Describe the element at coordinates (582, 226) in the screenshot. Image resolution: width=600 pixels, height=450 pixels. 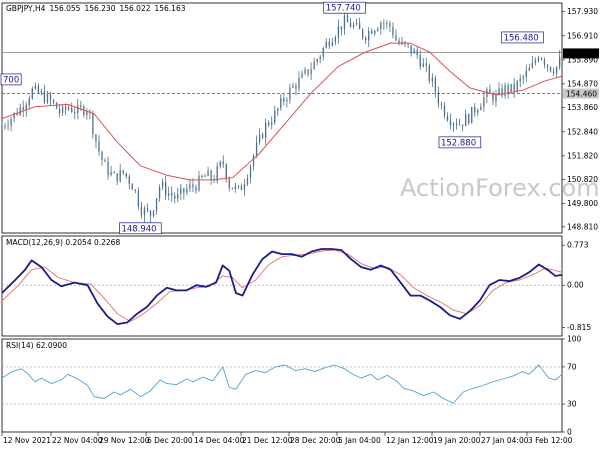
I see `y-tick-label: 148.810` at that location.